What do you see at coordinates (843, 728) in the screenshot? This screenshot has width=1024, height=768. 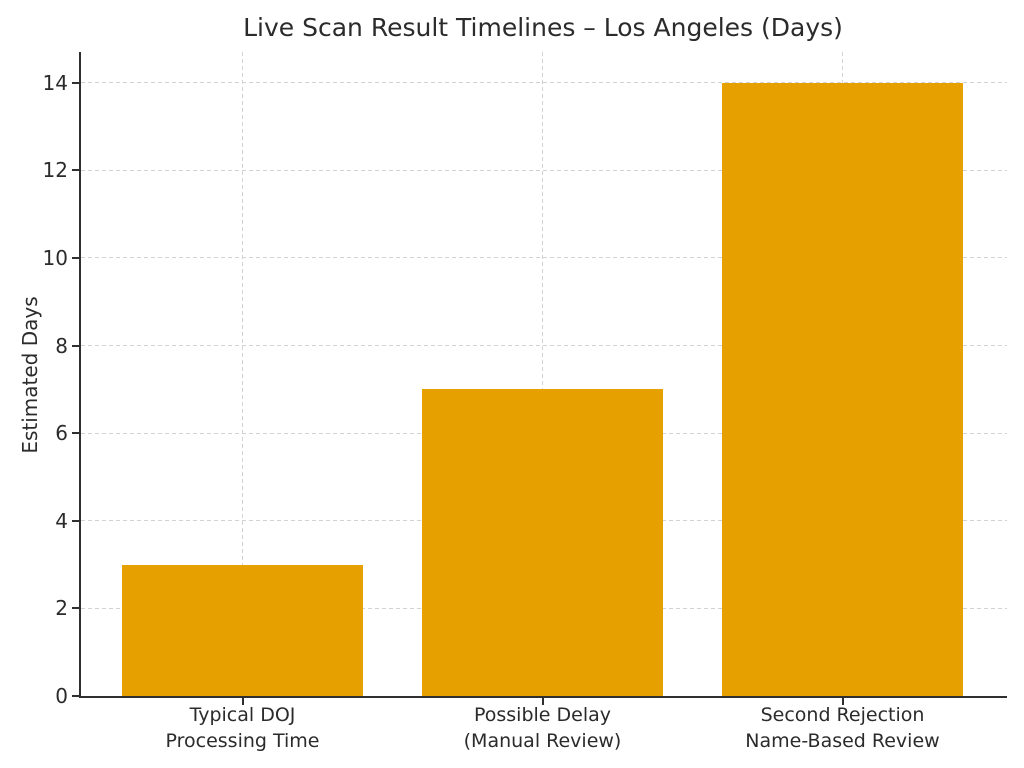 I see `x-tick-label: Second Rejection Name-Based Review` at bounding box center [843, 728].